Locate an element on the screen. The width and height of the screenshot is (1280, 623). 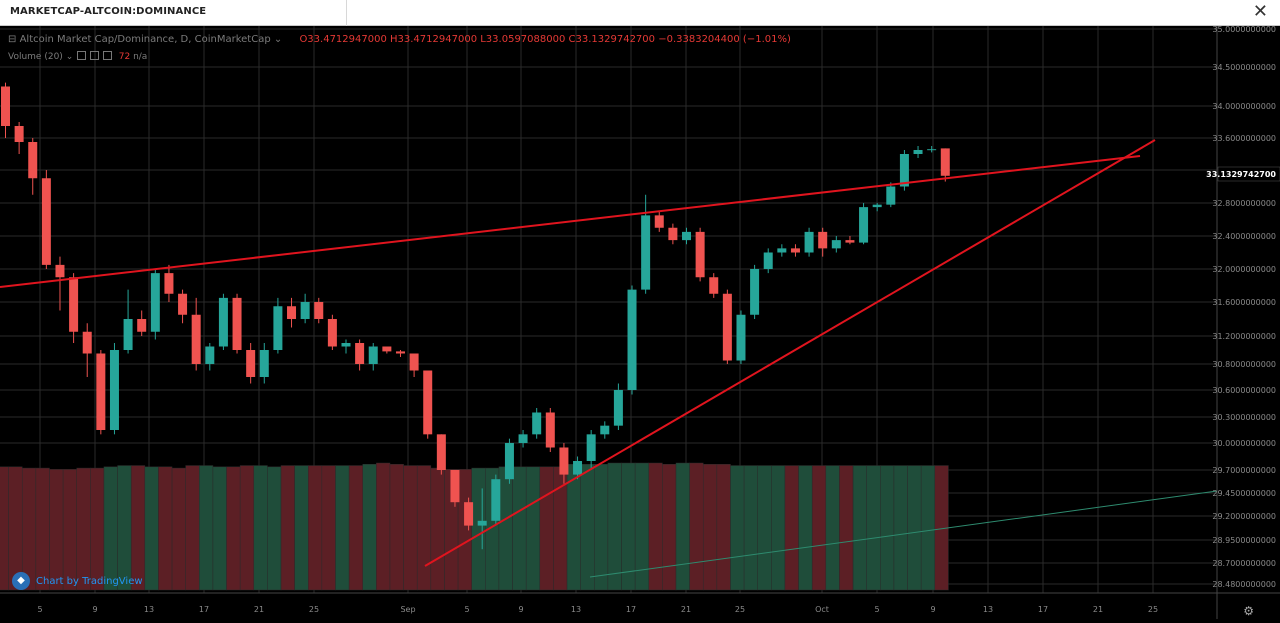
price-tick-label: 30.0000000000 is located at coordinates (1244, 443).